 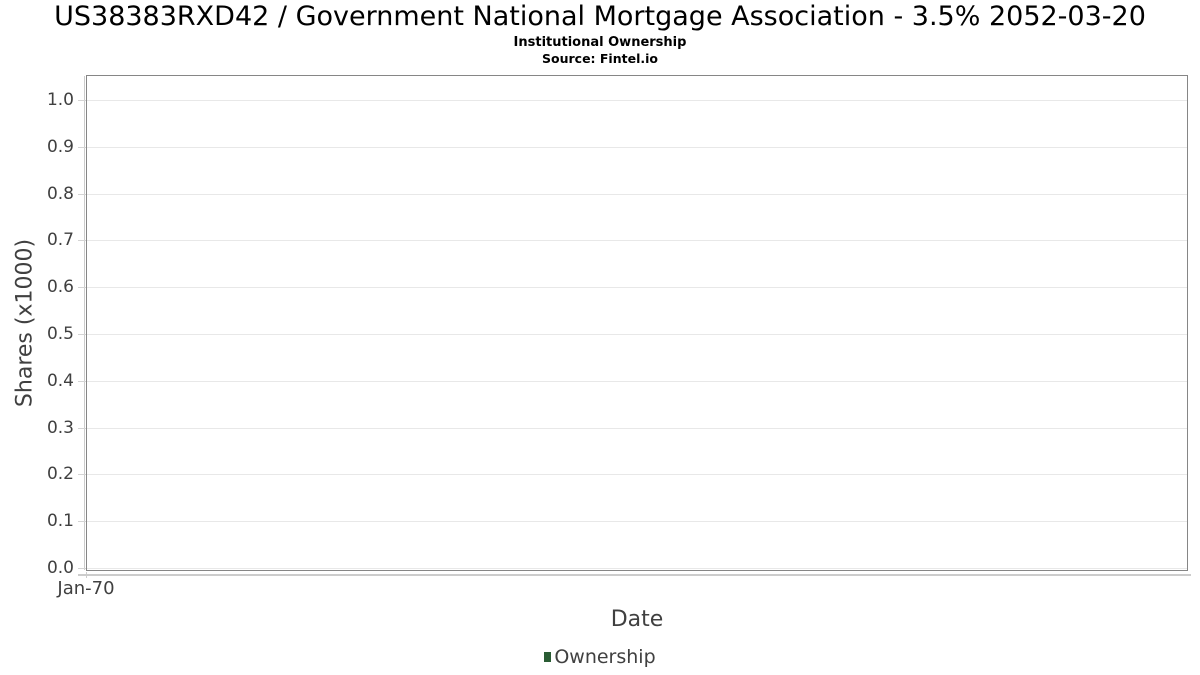 I want to click on y-axis-title: Shares (x1000), so click(x=25, y=323).